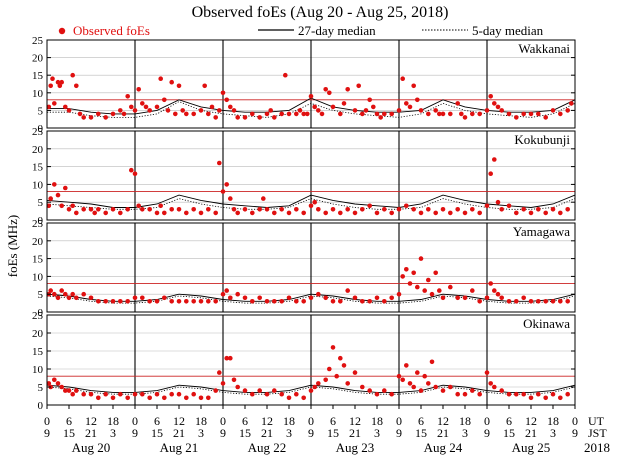  What do you see at coordinates (113, 421) in the screenshot?
I see `ut-tick-label: 18` at bounding box center [113, 421].